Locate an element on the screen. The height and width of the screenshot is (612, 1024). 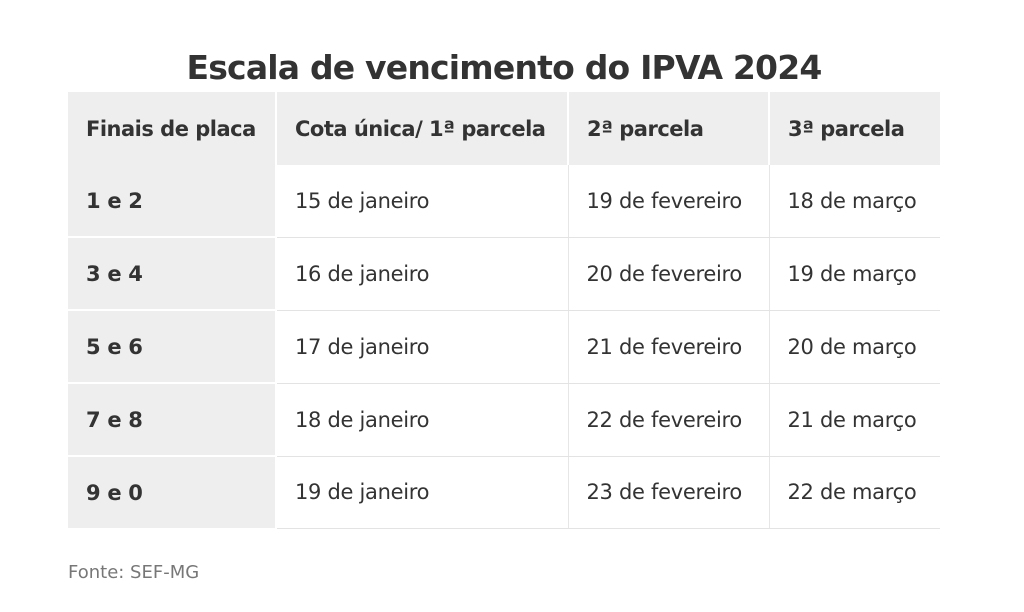
second-installment-cell: 23 de fevereiro is located at coordinates (669, 492).